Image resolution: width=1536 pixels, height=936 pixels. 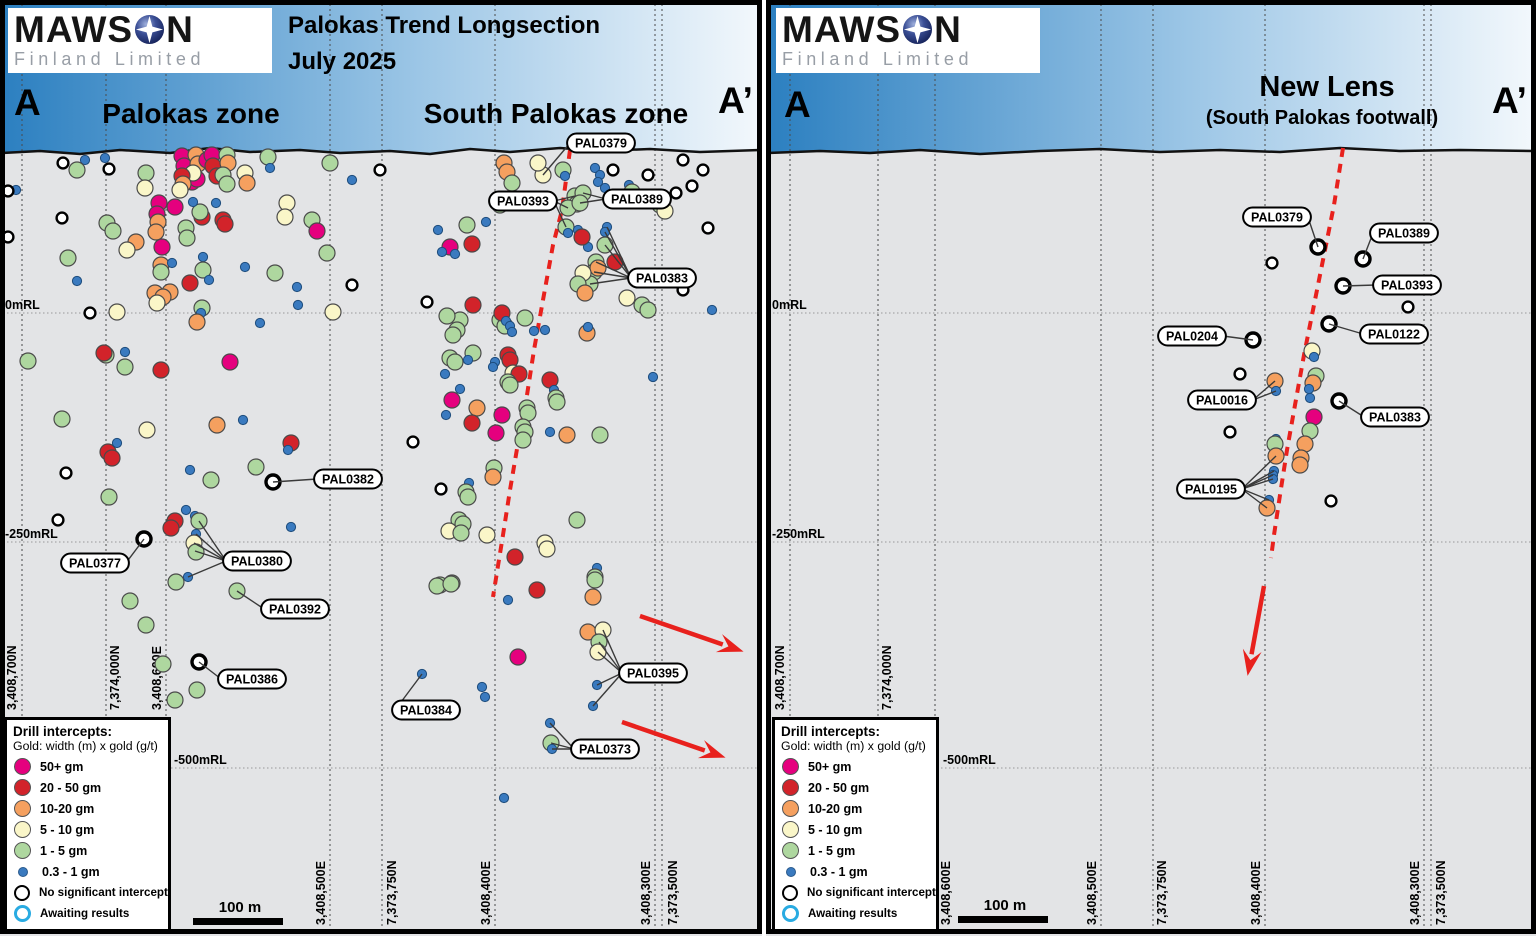 What do you see at coordinates (392, 892) in the screenshot?
I see `axis-label-easting-northing: 7,373,750N` at bounding box center [392, 892].